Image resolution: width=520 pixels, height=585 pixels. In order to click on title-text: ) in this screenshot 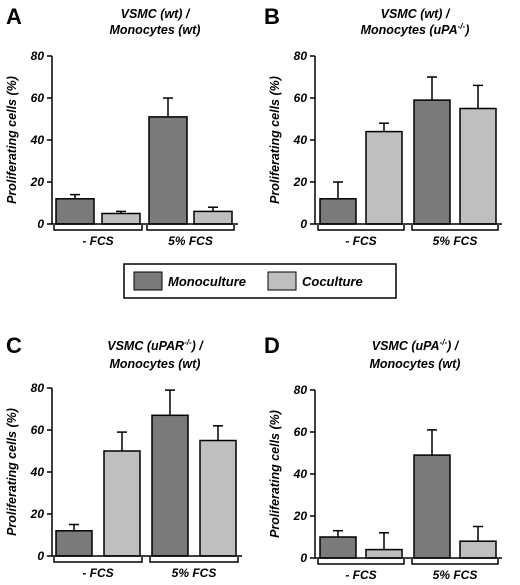, I will do `click(466, 30)`.